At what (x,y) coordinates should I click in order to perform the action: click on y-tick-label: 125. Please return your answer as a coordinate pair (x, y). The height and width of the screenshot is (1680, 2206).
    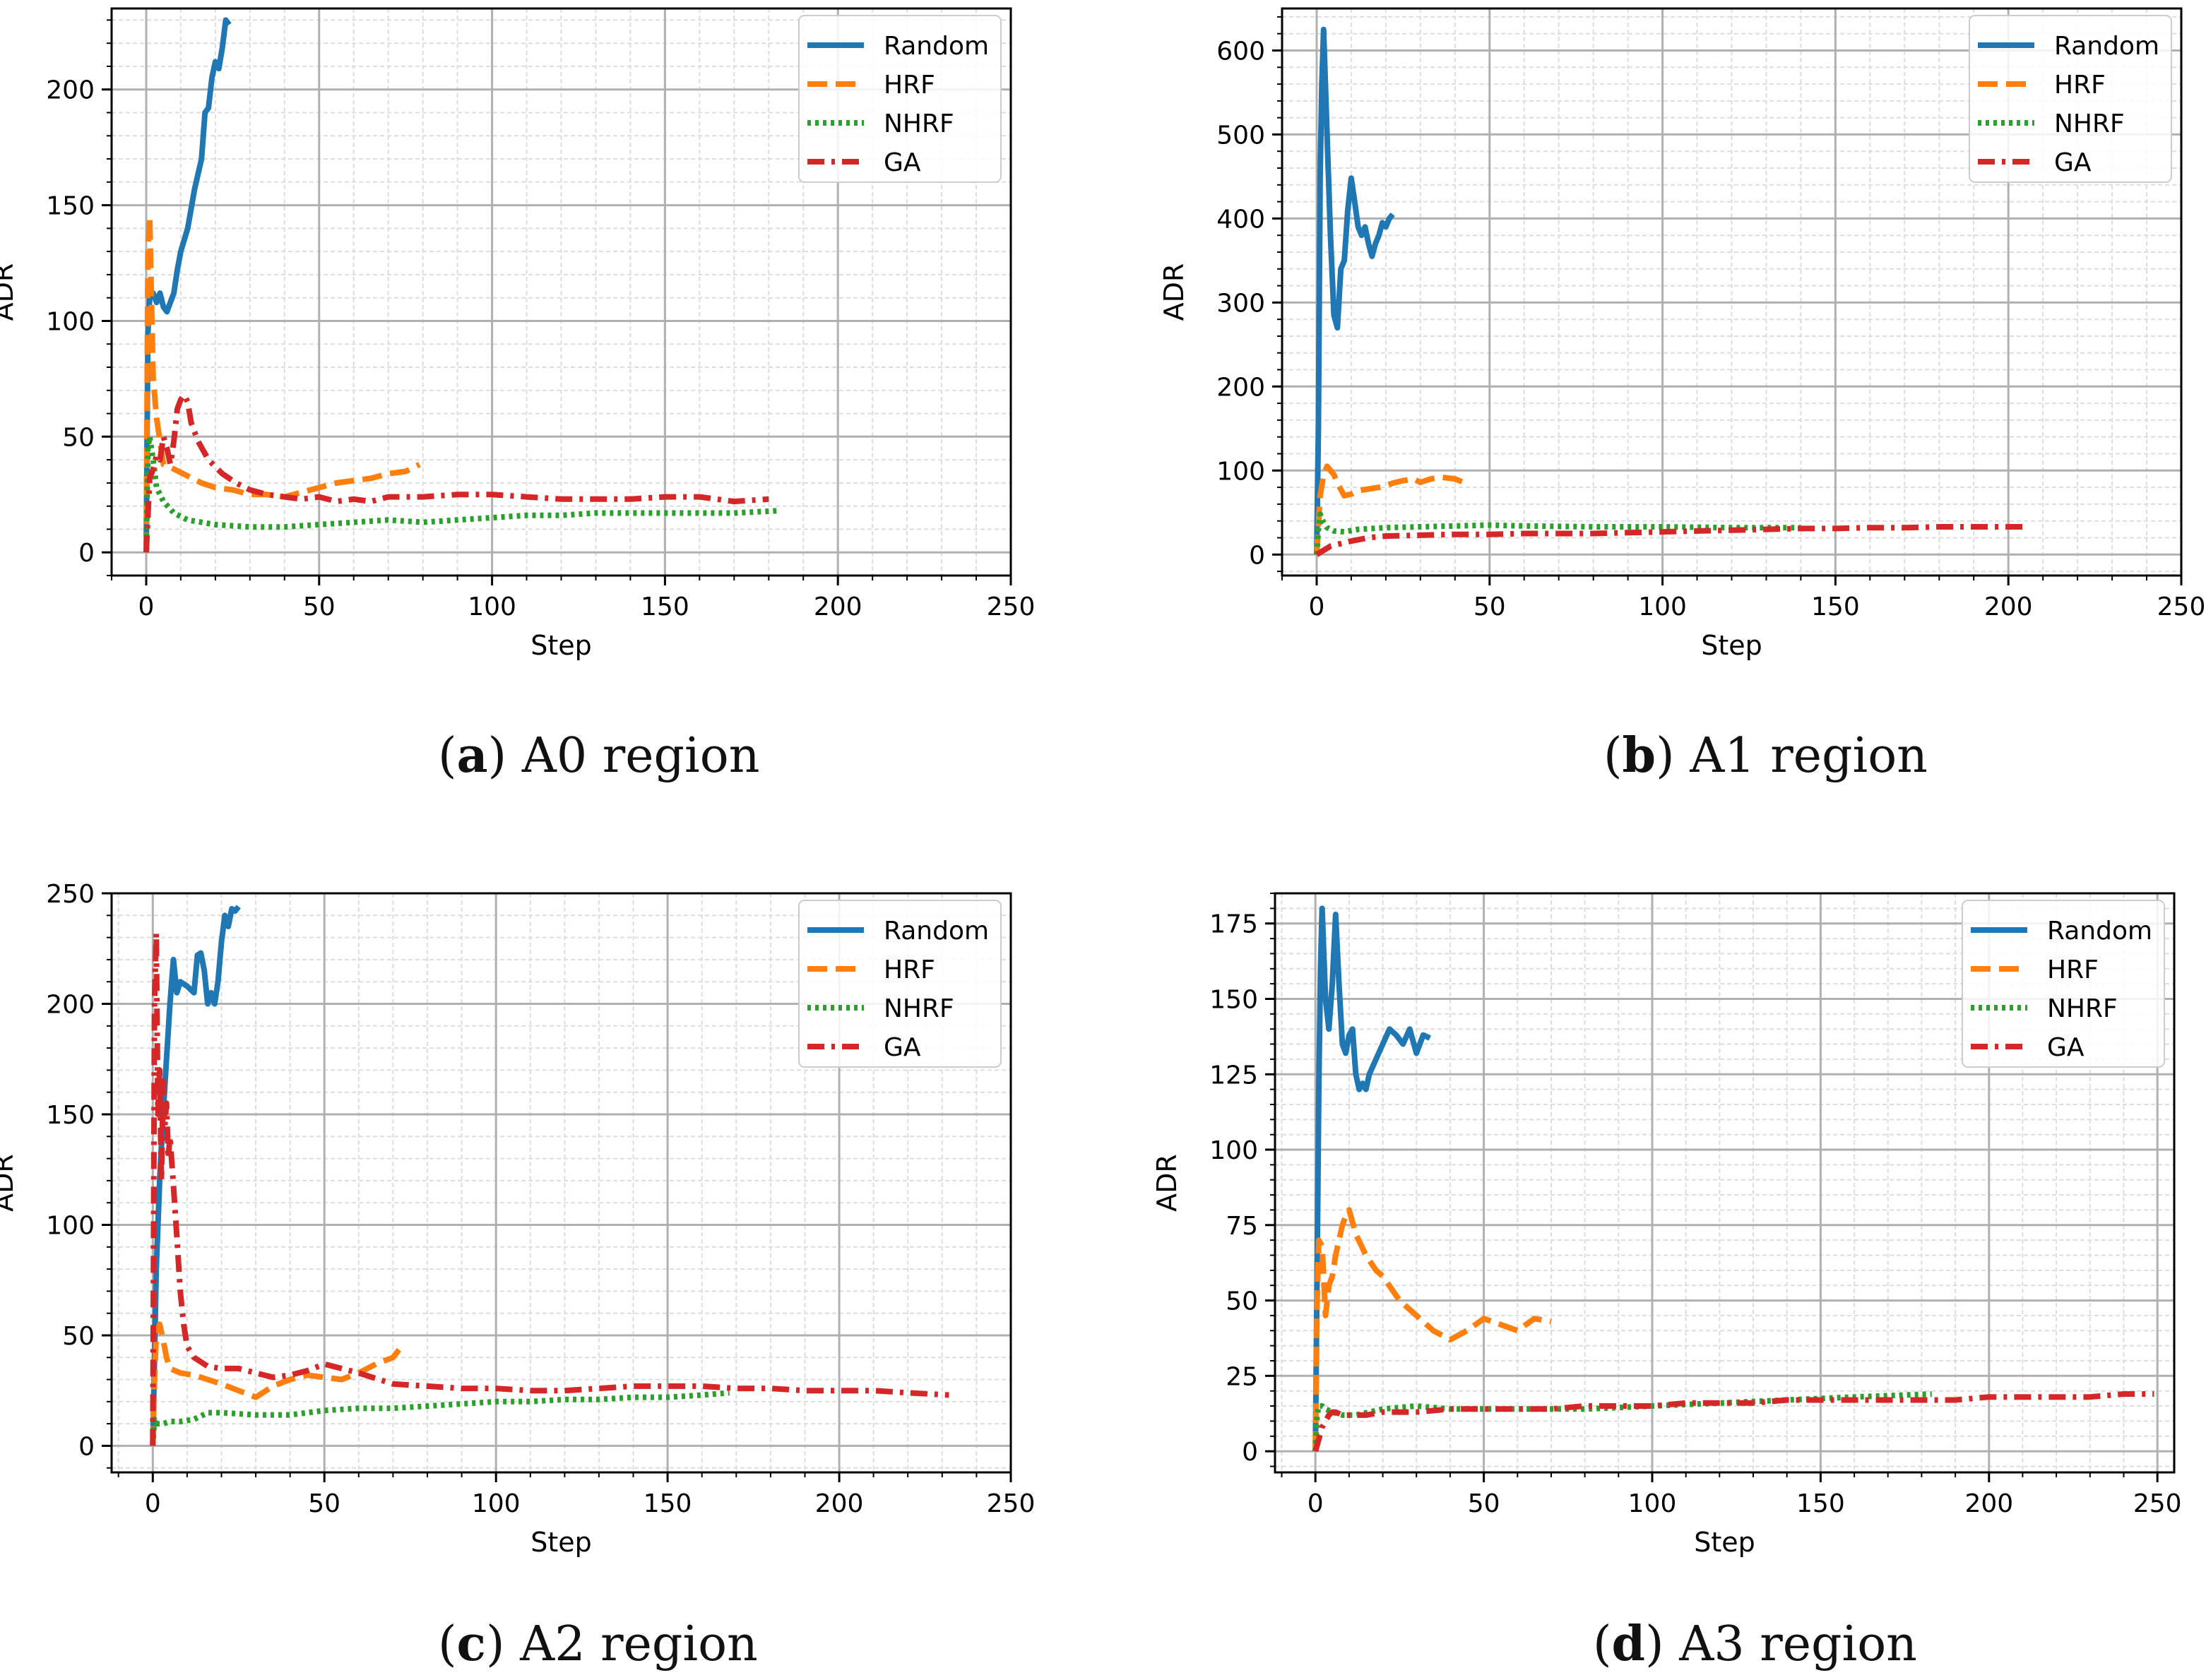
    Looking at the image, I should click on (1233, 1075).